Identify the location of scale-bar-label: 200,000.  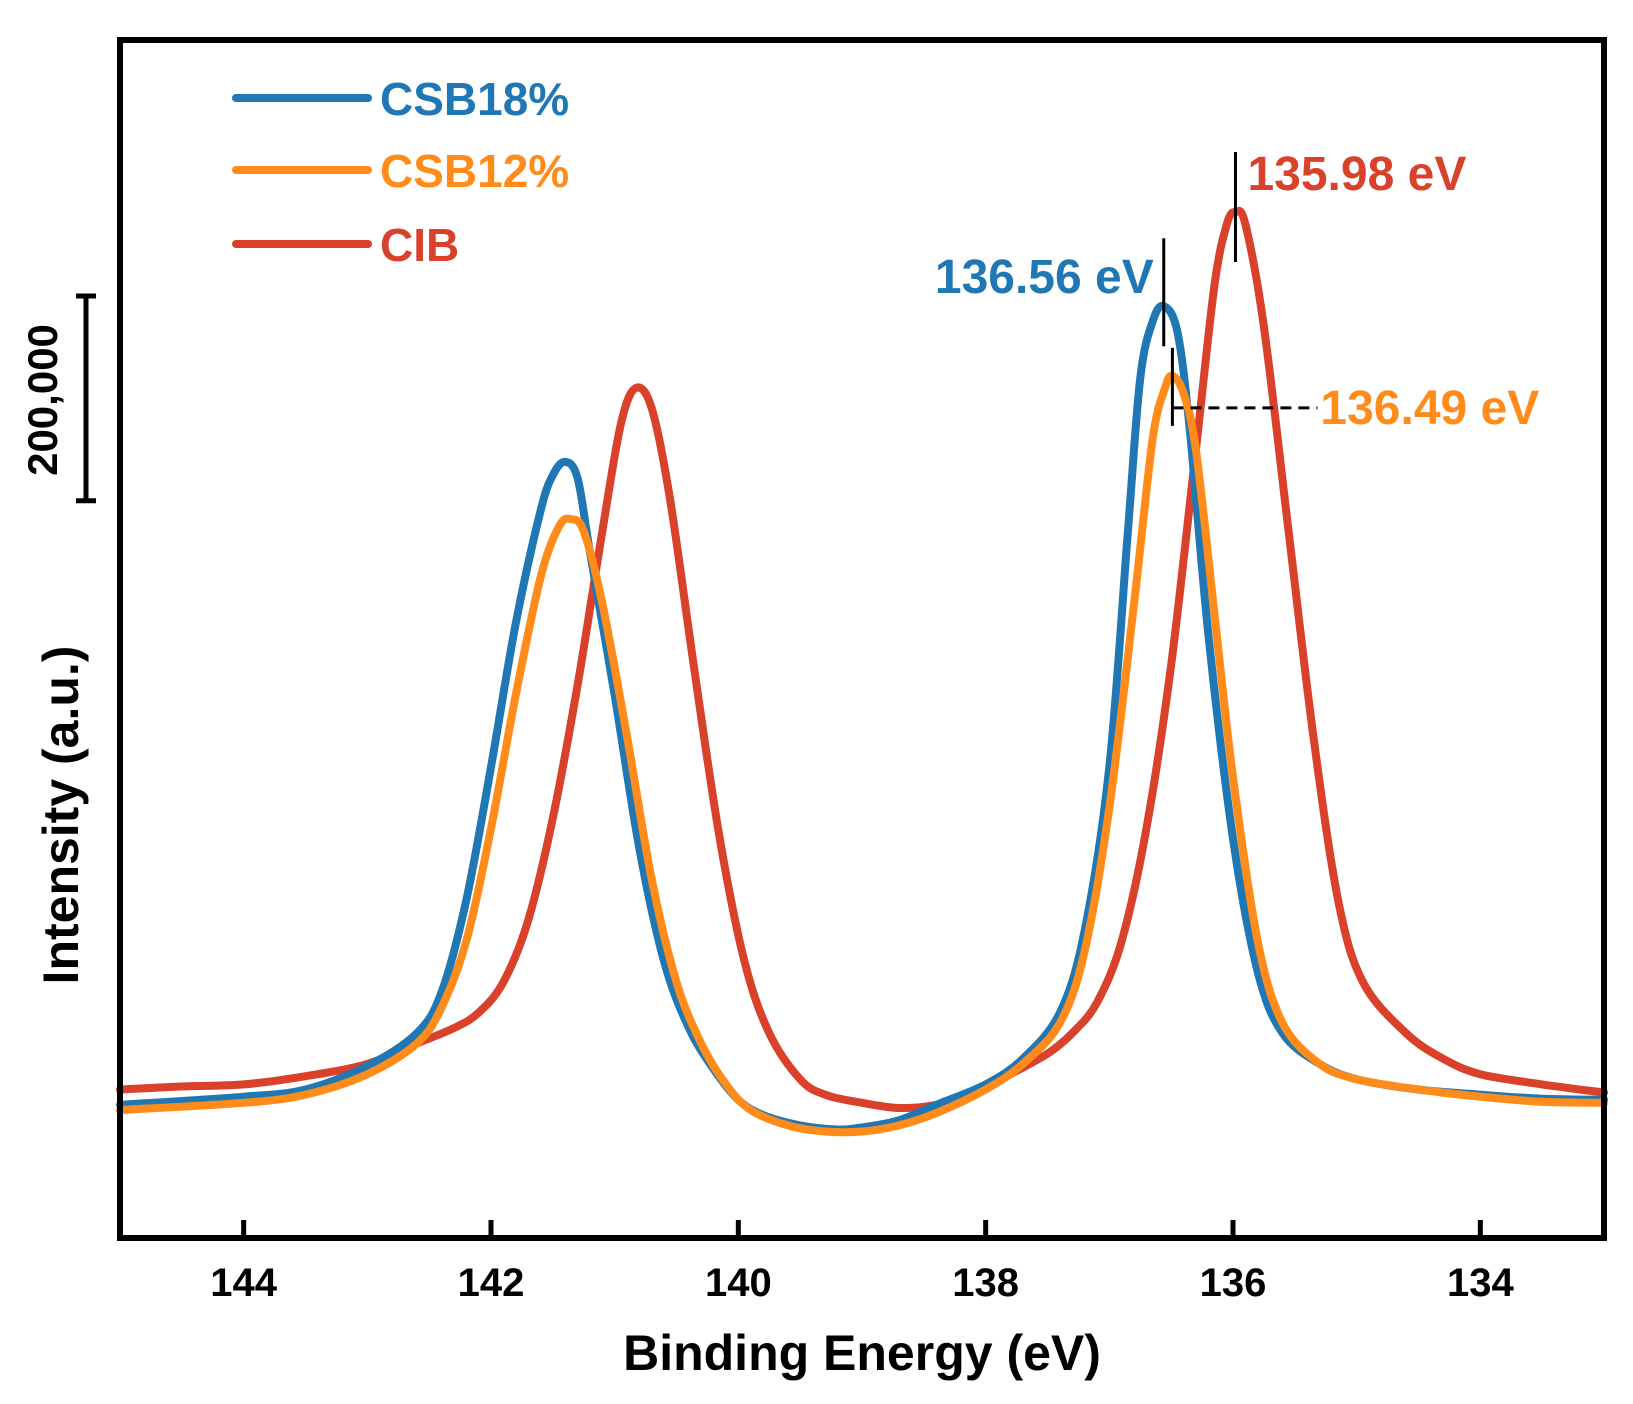
(42, 400).